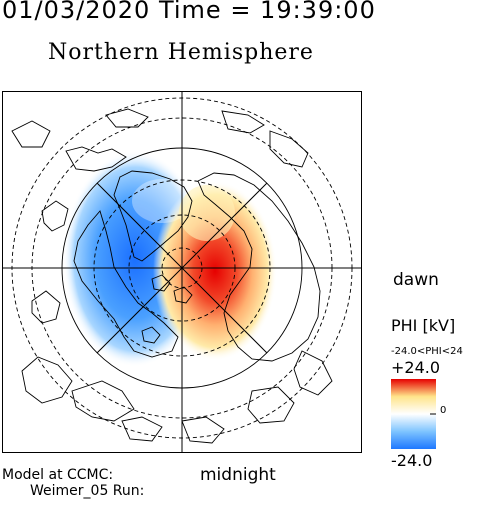 This screenshot has width=484, height=508. Describe the element at coordinates (58, 475) in the screenshot. I see `model-credit-line1: Model at CCMC:` at that location.